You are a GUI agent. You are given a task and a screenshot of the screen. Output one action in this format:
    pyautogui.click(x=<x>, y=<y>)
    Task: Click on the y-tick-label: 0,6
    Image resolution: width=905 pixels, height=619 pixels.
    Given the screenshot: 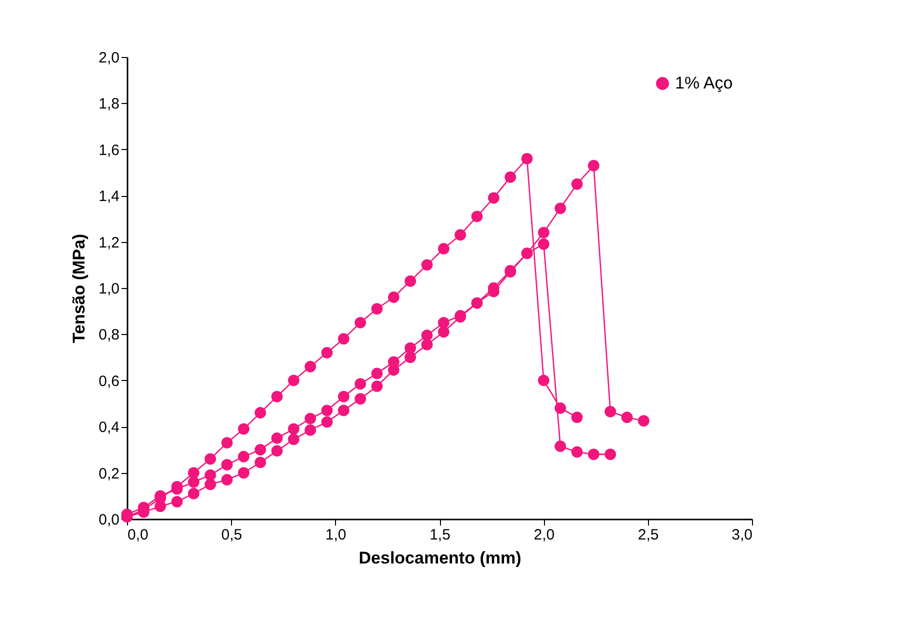 What is the action you would take?
    pyautogui.click(x=109, y=381)
    